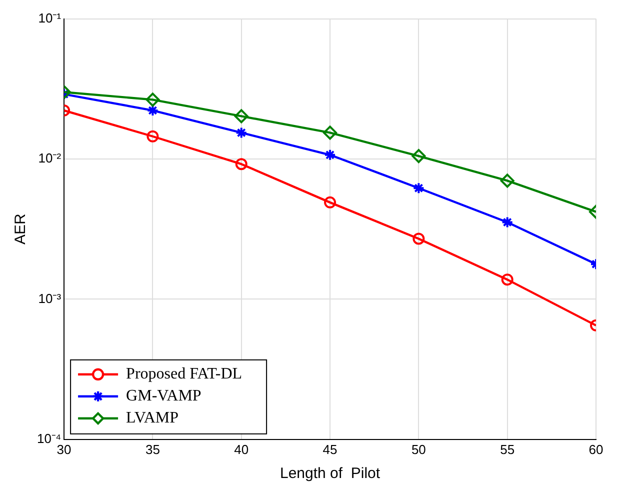 This screenshot has width=624, height=495. Describe the element at coordinates (21, 229) in the screenshot. I see `y-axis-title: AER` at that location.